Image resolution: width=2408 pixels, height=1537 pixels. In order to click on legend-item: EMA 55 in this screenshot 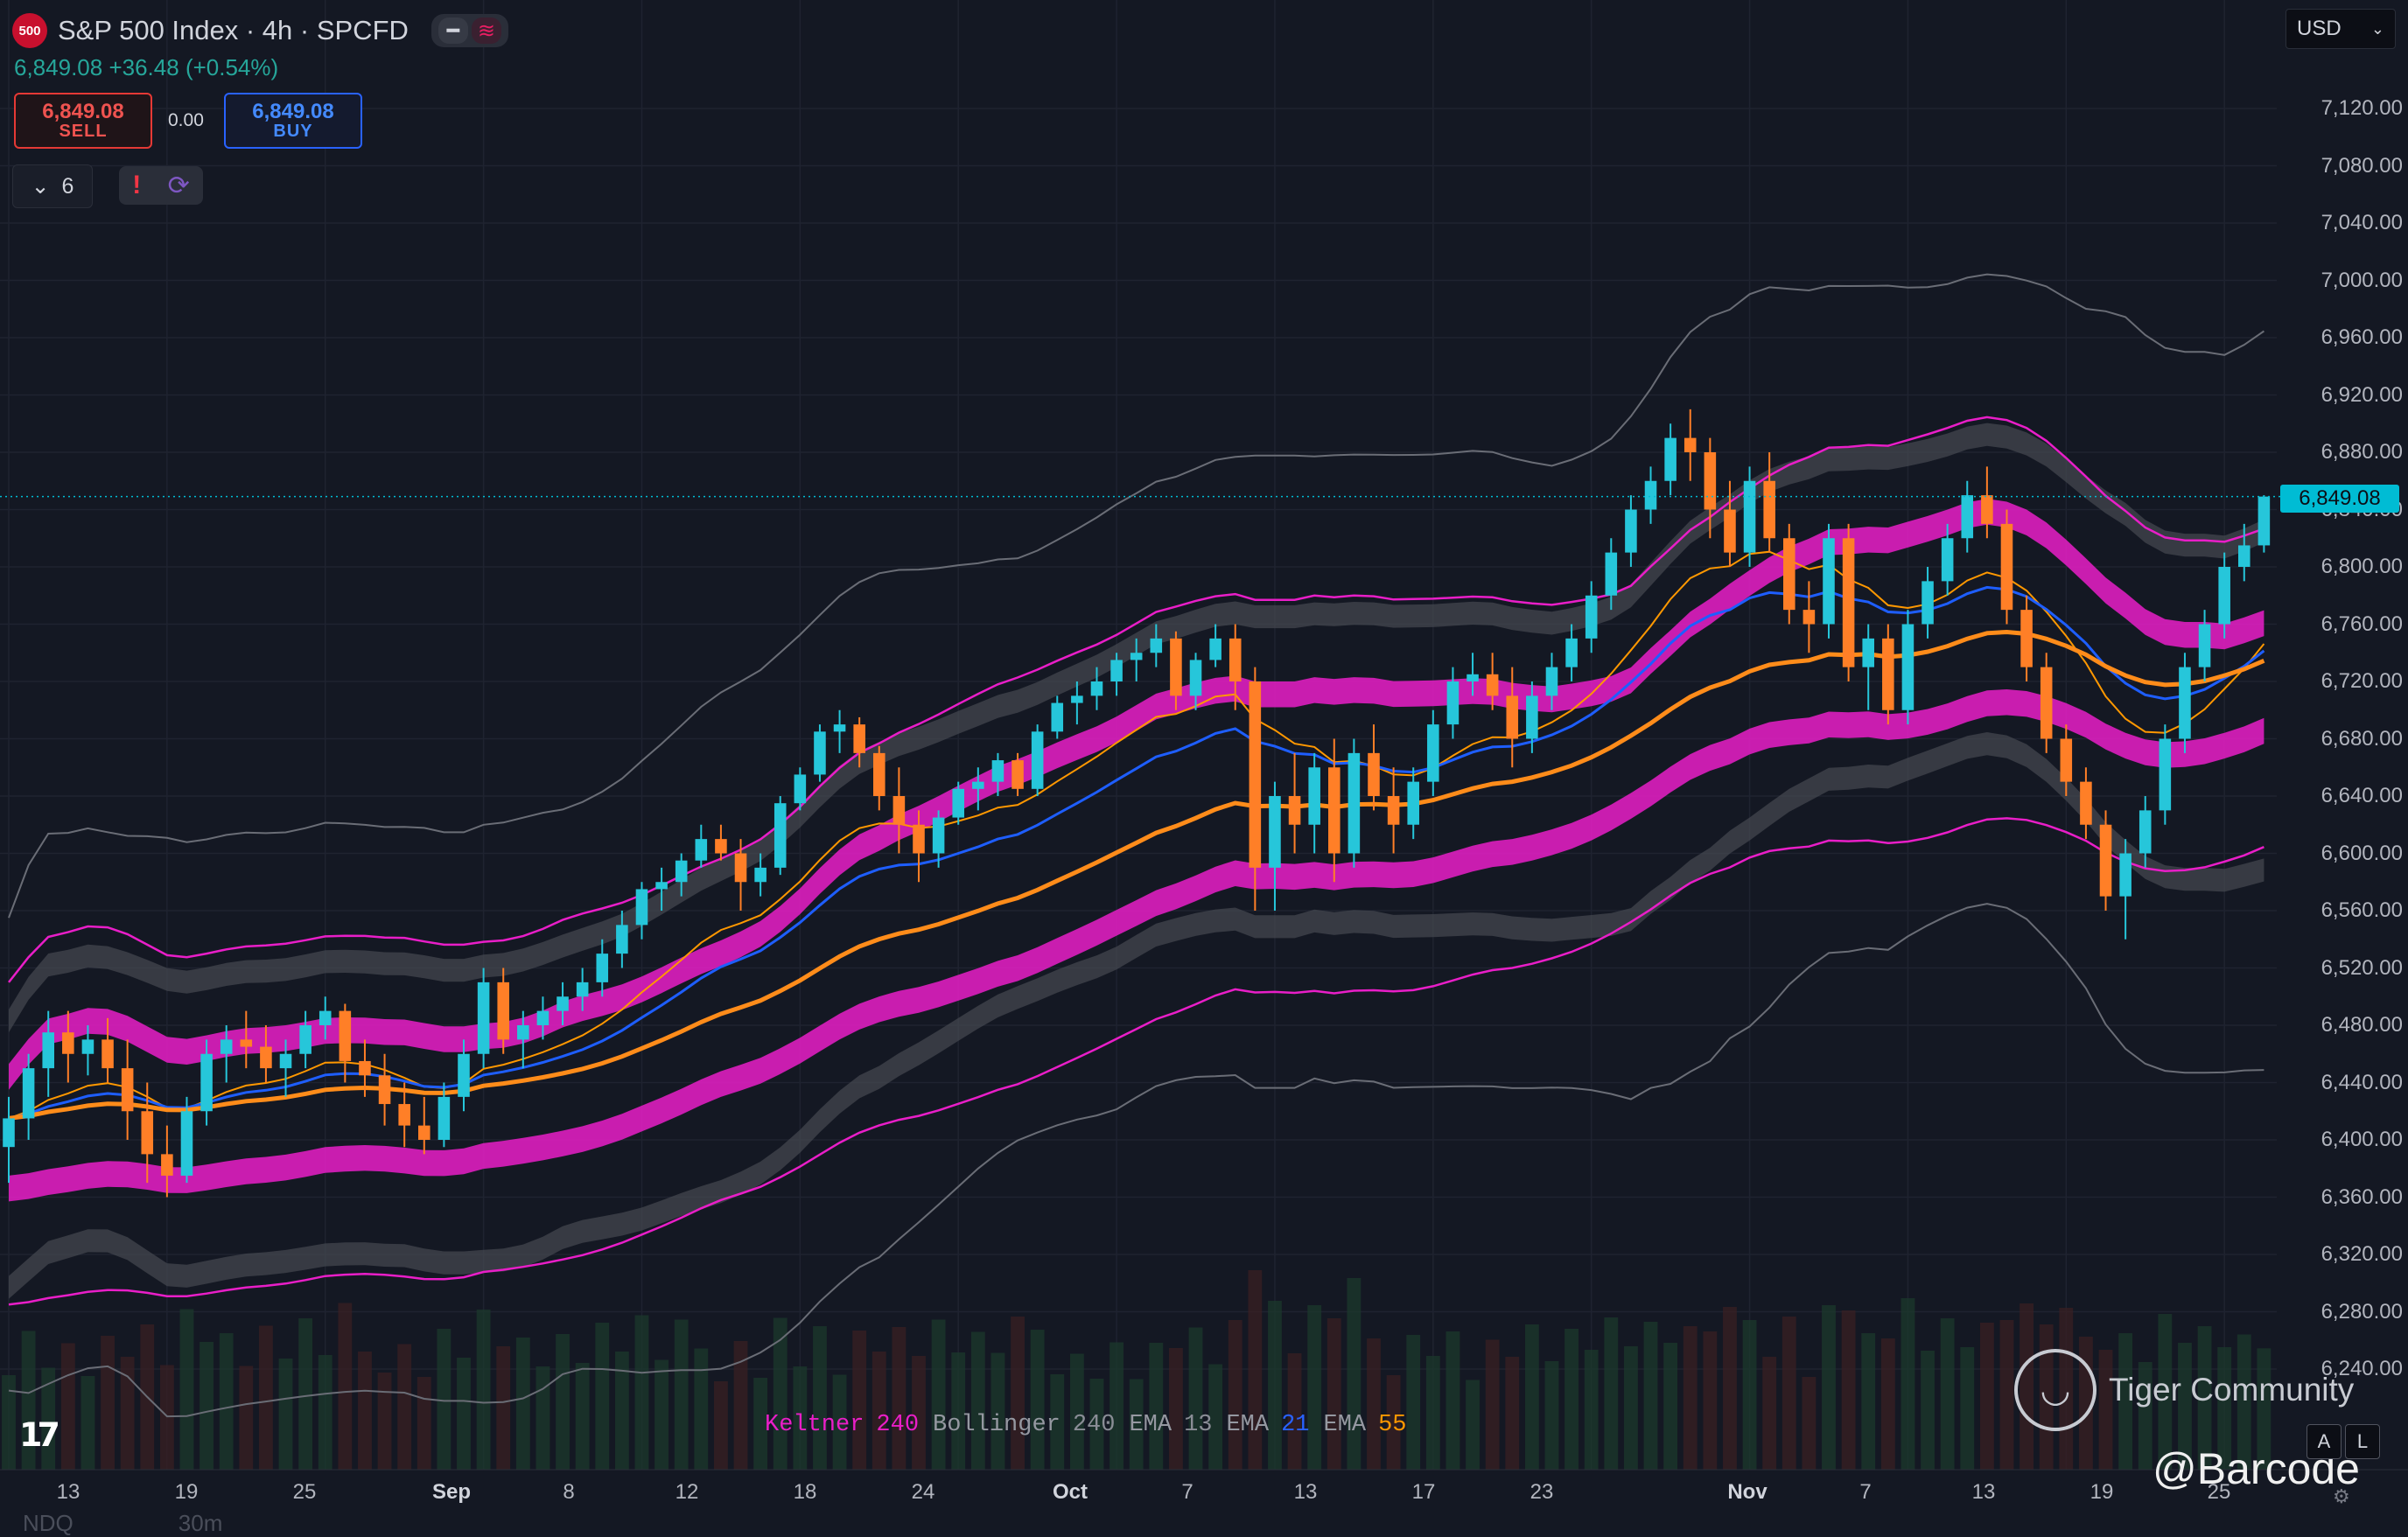, I will do `click(1365, 1425)`.